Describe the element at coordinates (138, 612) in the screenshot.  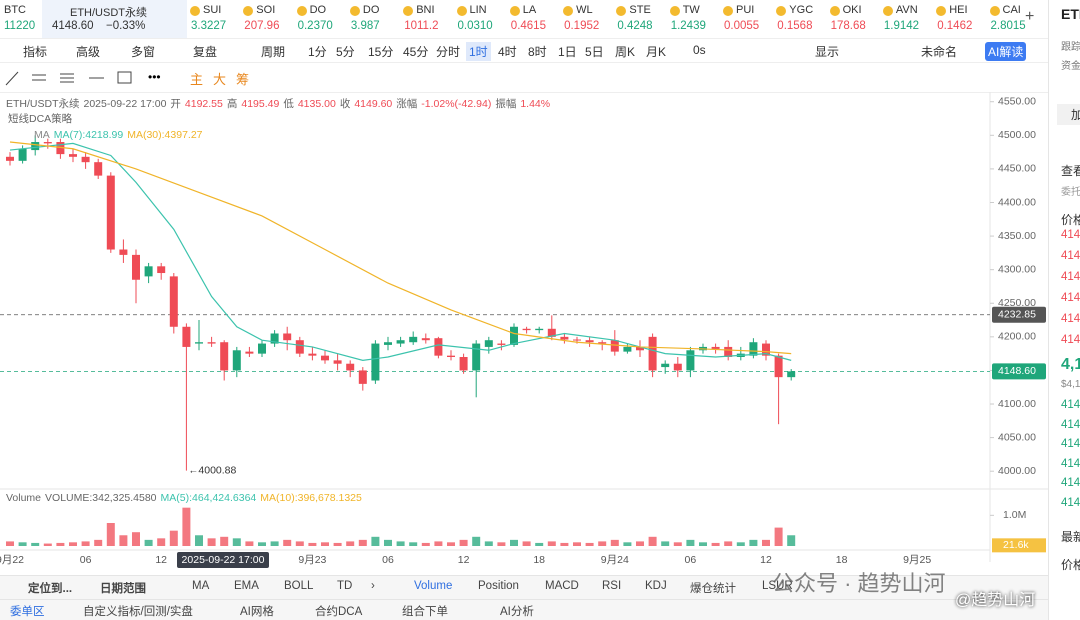
I see `bottom-tab: 自定义指标/回测/实盘` at that location.